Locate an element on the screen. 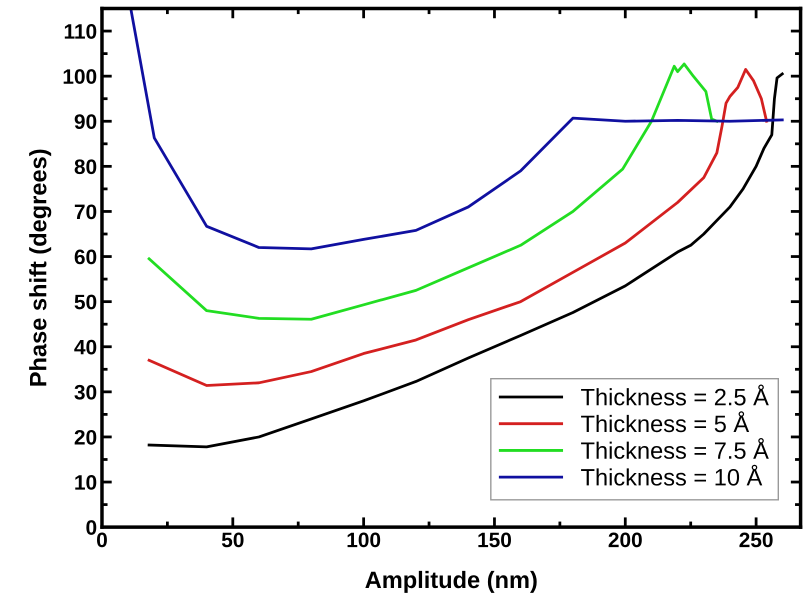  y-tick-label: 70 is located at coordinates (85, 212).